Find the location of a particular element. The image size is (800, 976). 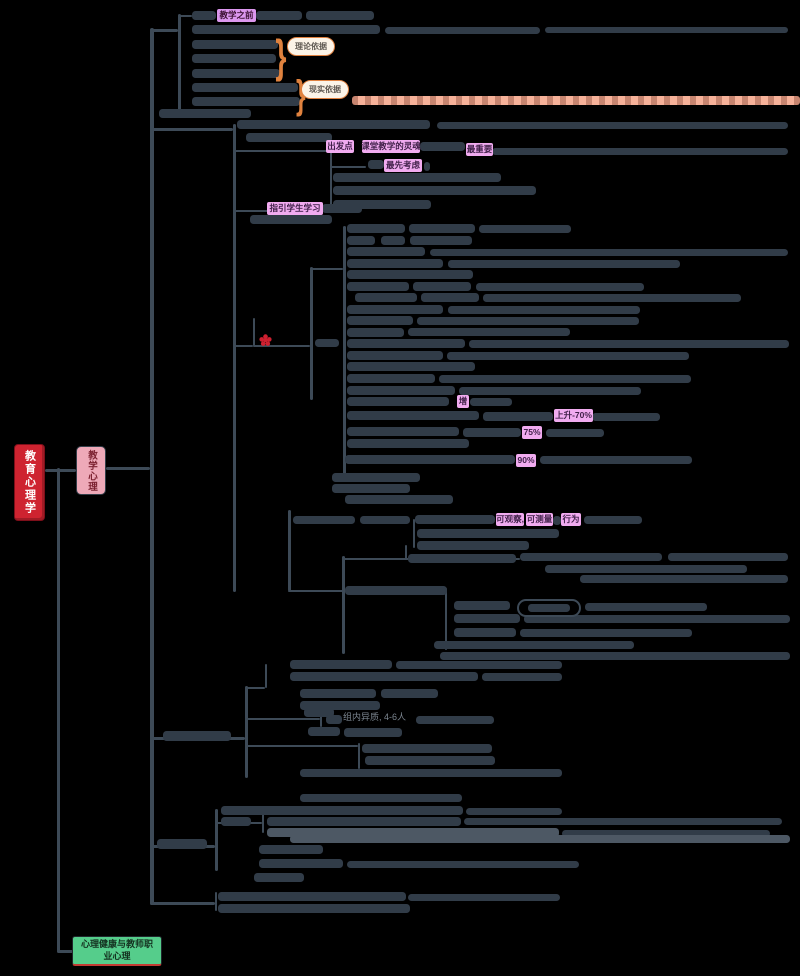

highlight-90: 90% is located at coordinates (526, 460).